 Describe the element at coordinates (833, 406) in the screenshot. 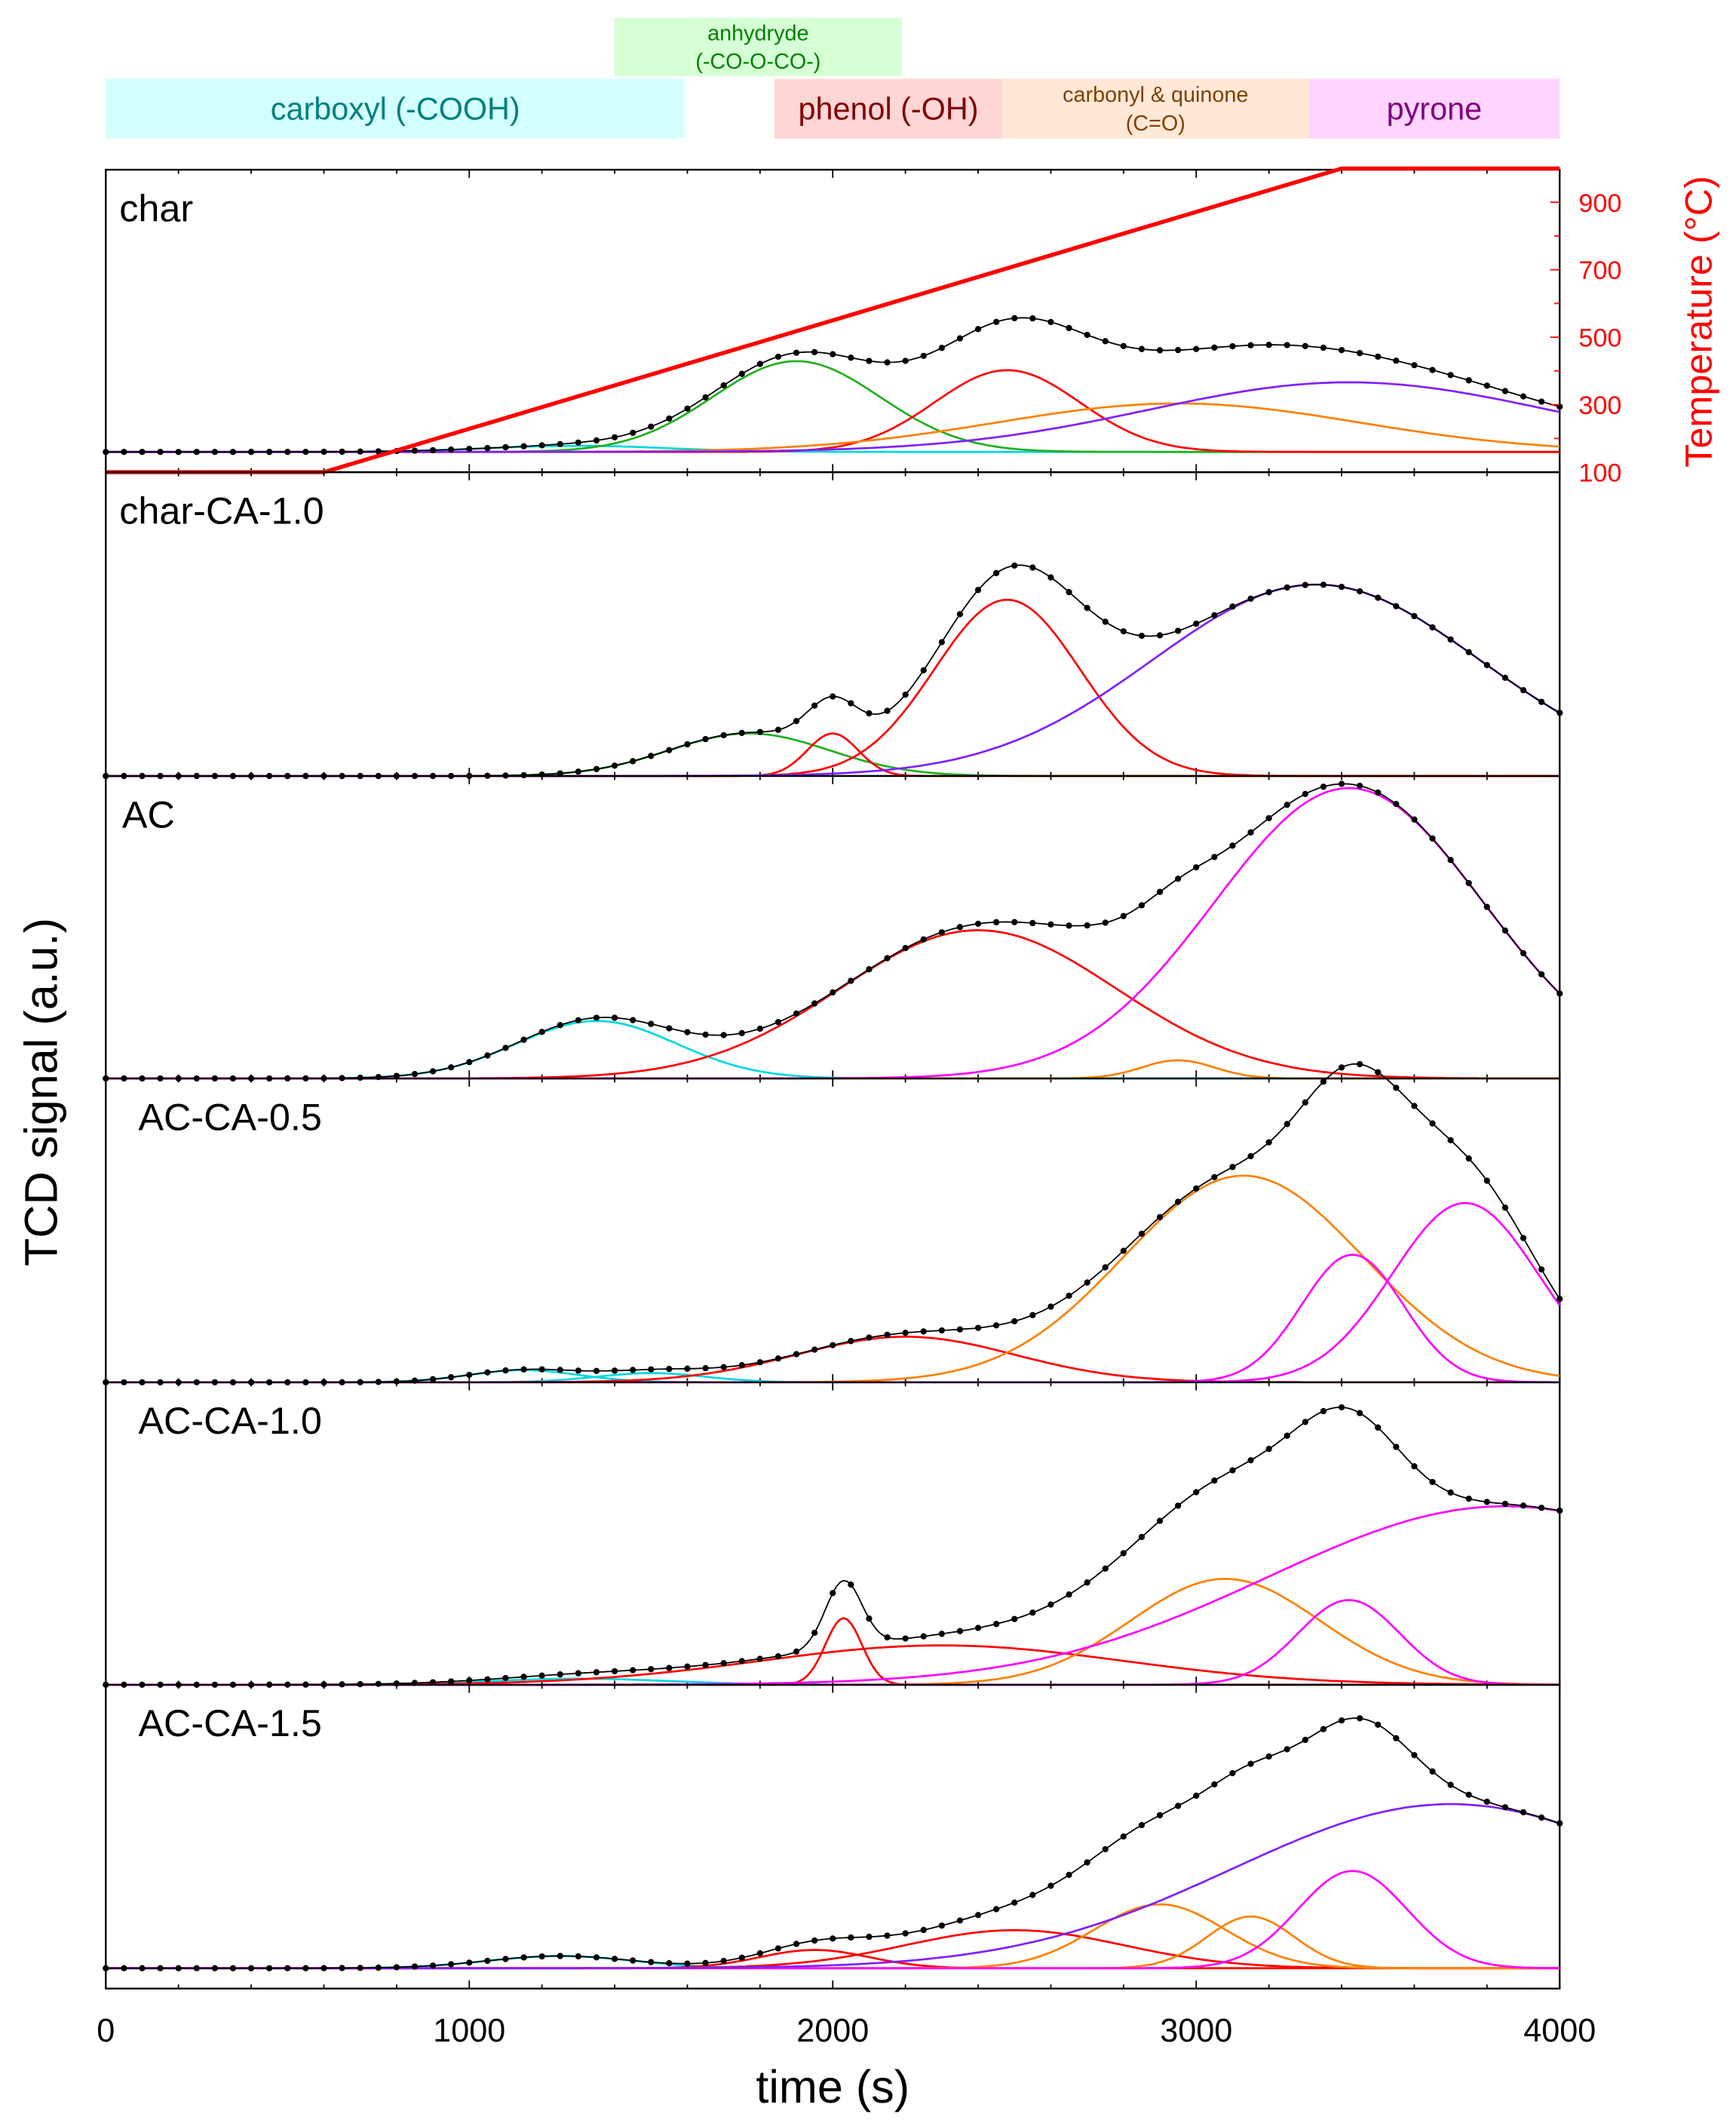

I see `component-curve-anhydryde` at that location.